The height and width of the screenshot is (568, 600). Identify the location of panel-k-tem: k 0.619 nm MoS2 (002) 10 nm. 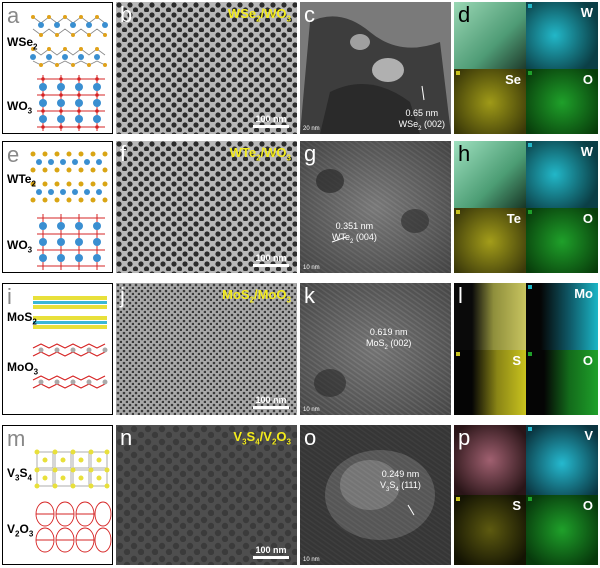
(375, 349).